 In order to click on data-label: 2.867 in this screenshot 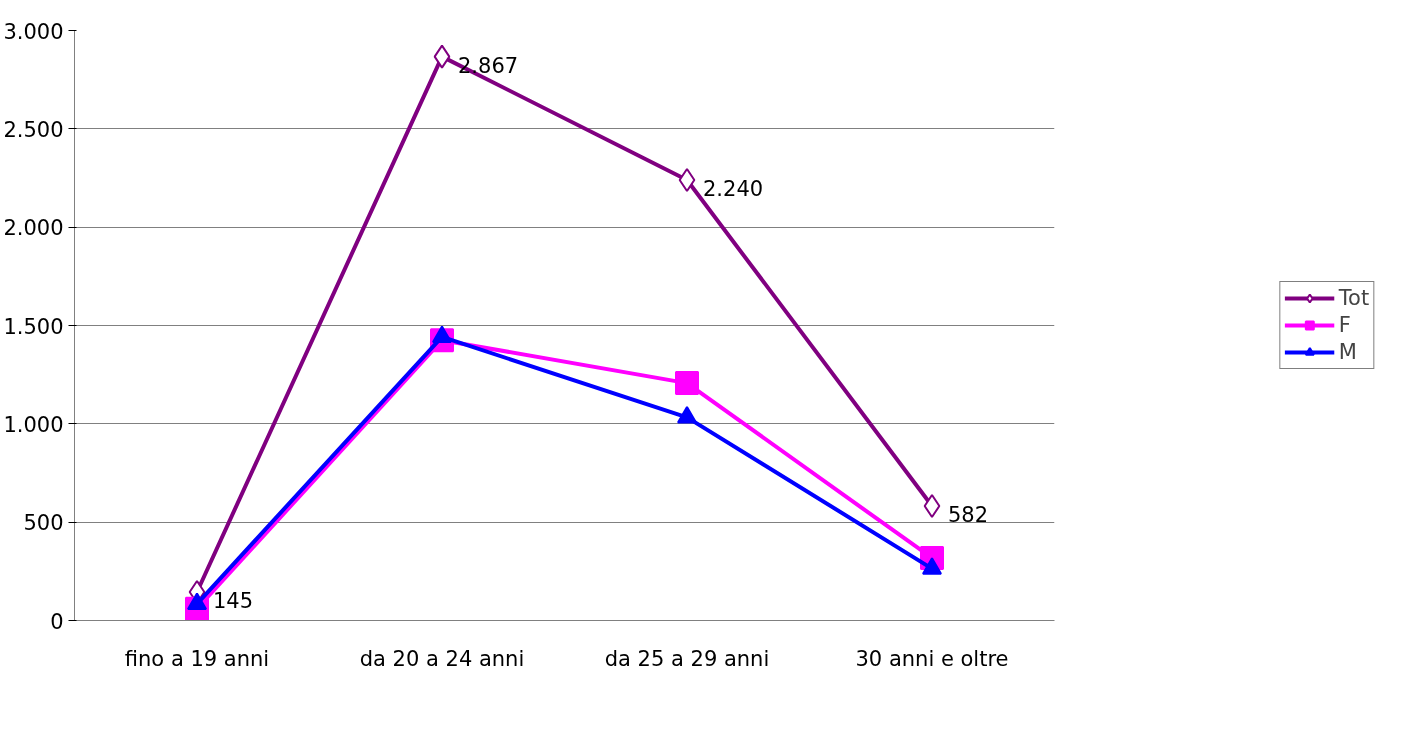, I will do `click(488, 65)`.